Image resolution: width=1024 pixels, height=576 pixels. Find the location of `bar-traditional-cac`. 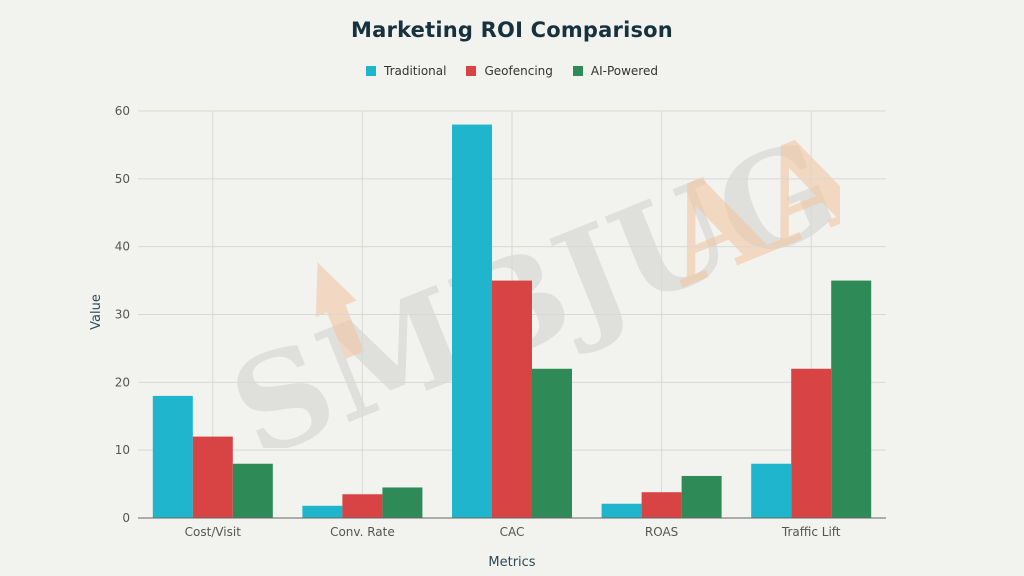

bar-traditional-cac is located at coordinates (472, 321).